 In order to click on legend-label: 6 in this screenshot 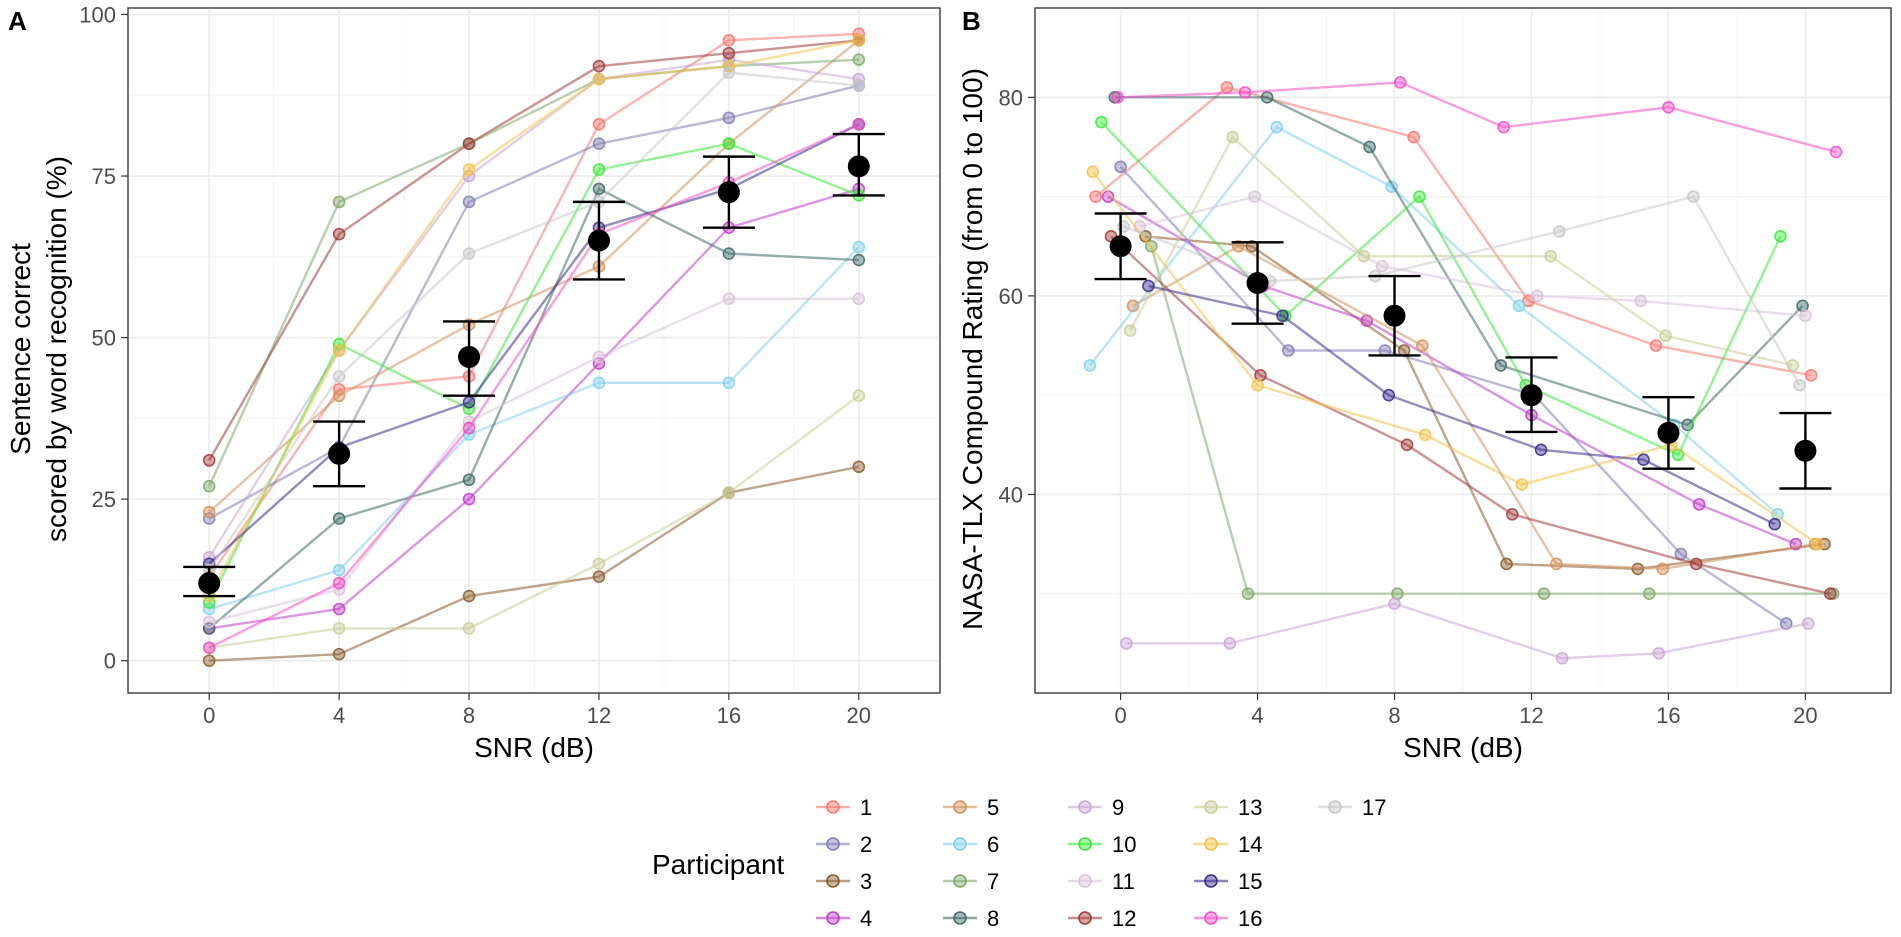, I will do `click(993, 844)`.